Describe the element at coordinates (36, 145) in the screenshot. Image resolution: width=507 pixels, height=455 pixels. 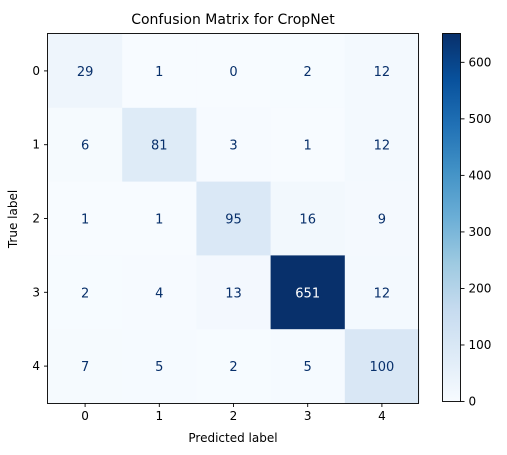
I see `y-tick-label: 1` at that location.